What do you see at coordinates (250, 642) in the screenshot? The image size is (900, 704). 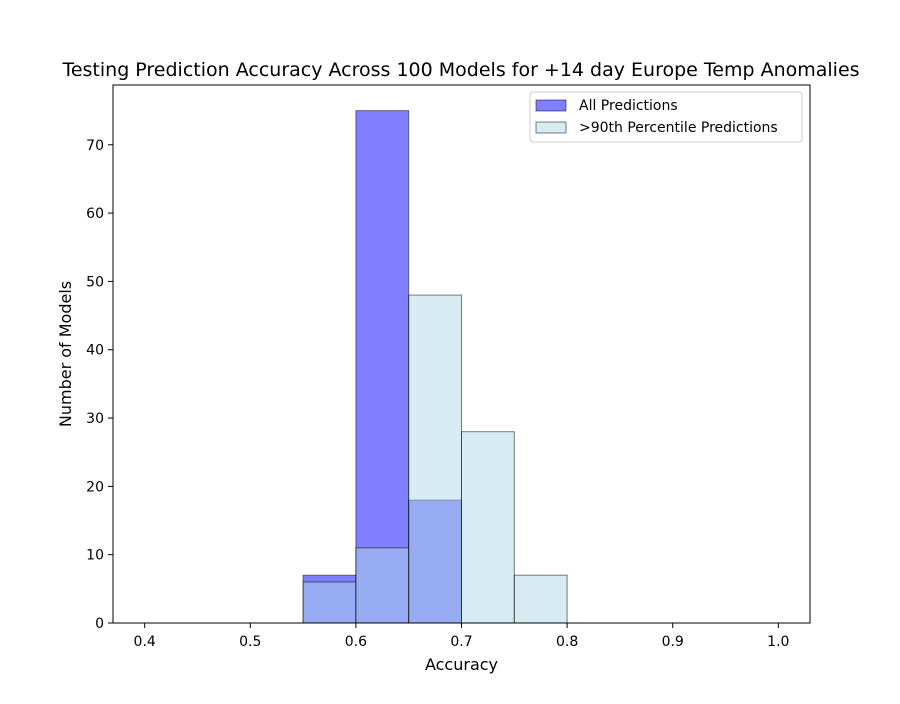 I see `x-tick-label: 0.5` at bounding box center [250, 642].